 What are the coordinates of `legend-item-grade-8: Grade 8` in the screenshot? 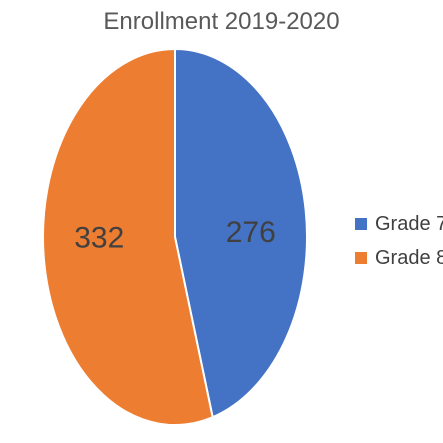 It's located at (399, 258).